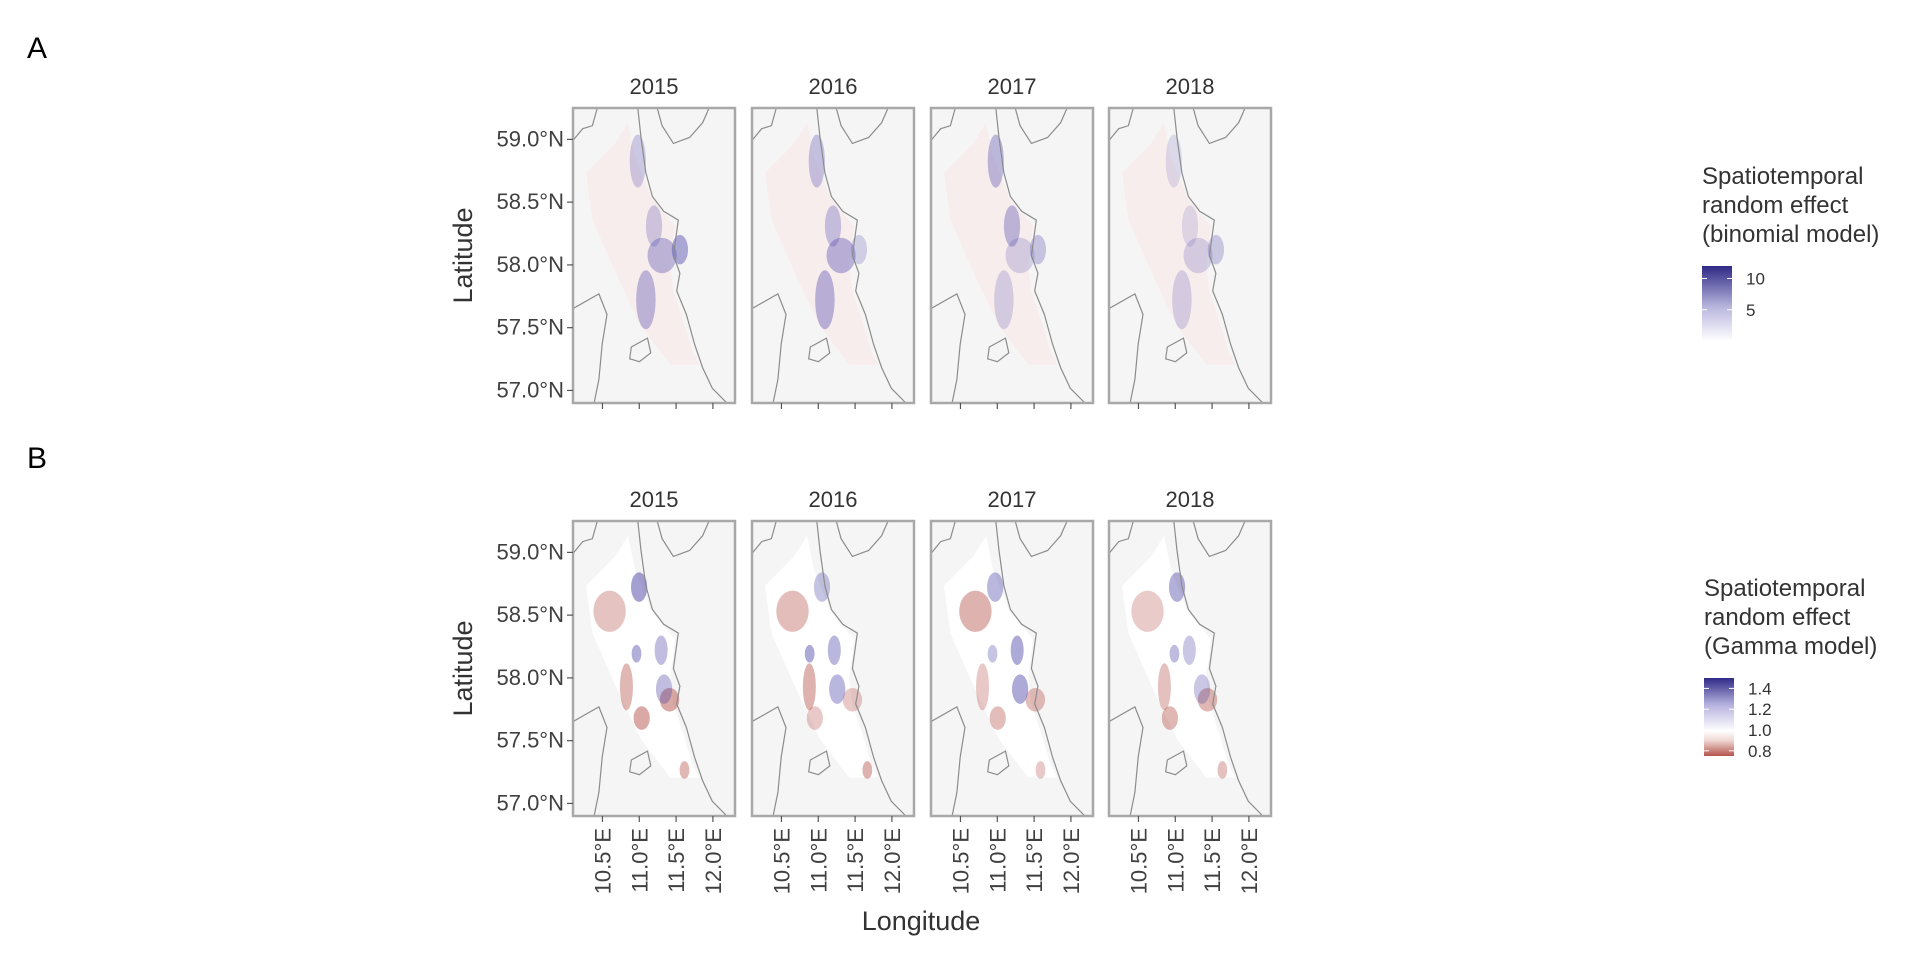 This screenshot has height=960, width=1920. I want to click on legend-title-line: random effect, so click(1777, 617).